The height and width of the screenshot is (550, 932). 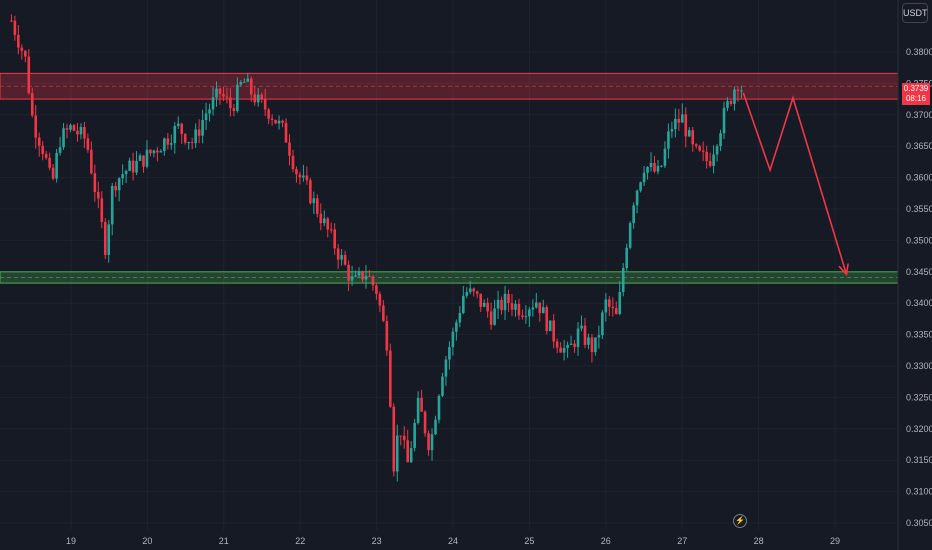 What do you see at coordinates (919, 397) in the screenshot?
I see `price-tick-label: 0.3250` at bounding box center [919, 397].